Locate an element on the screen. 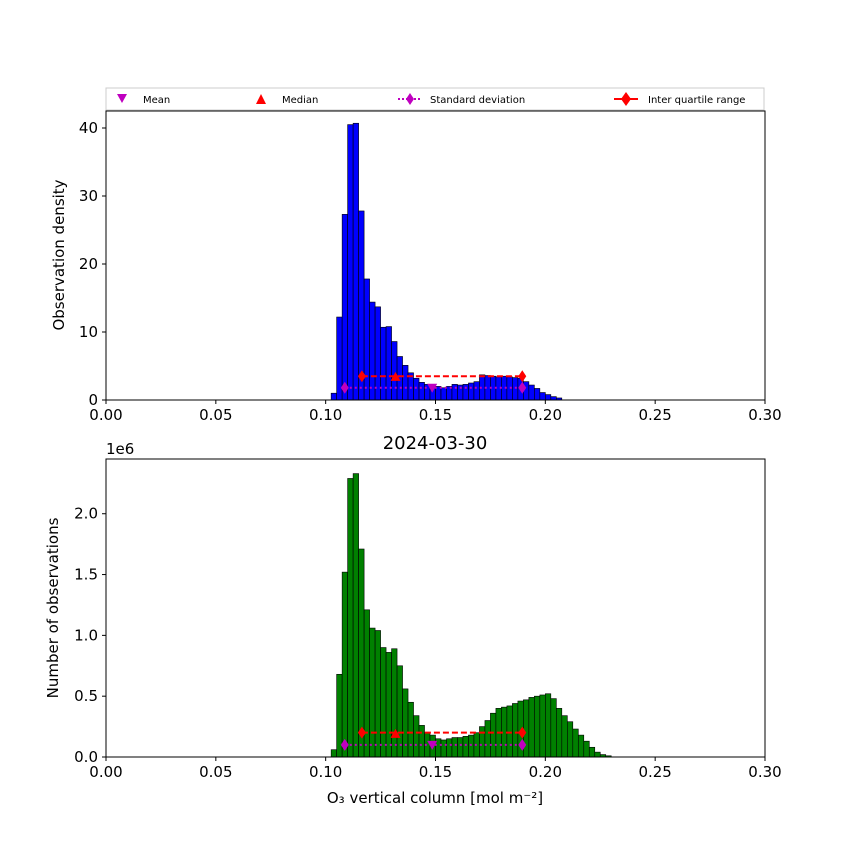 This screenshot has height=850, width=850. median-marker is located at coordinates (395, 376).